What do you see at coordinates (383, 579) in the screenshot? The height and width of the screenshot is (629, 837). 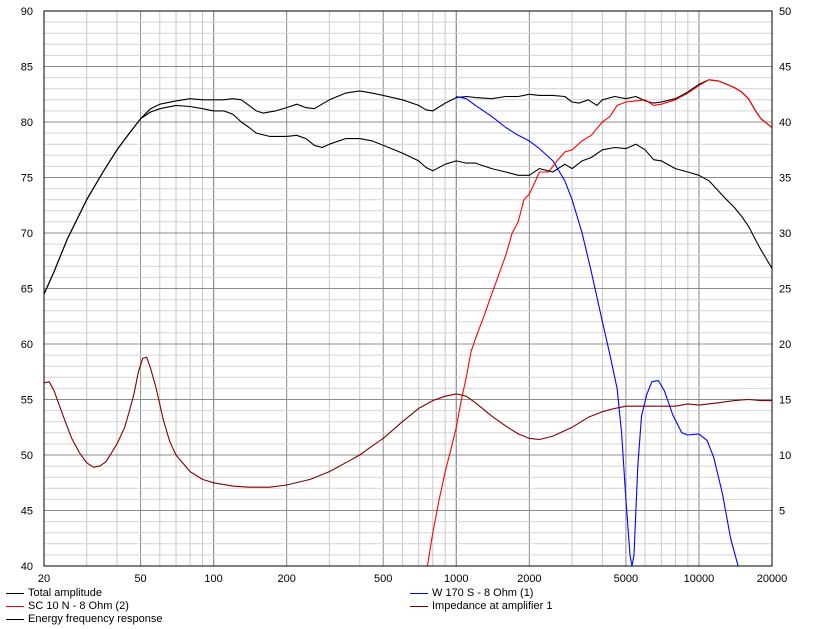 I see `x-tick-label: 500` at bounding box center [383, 579].